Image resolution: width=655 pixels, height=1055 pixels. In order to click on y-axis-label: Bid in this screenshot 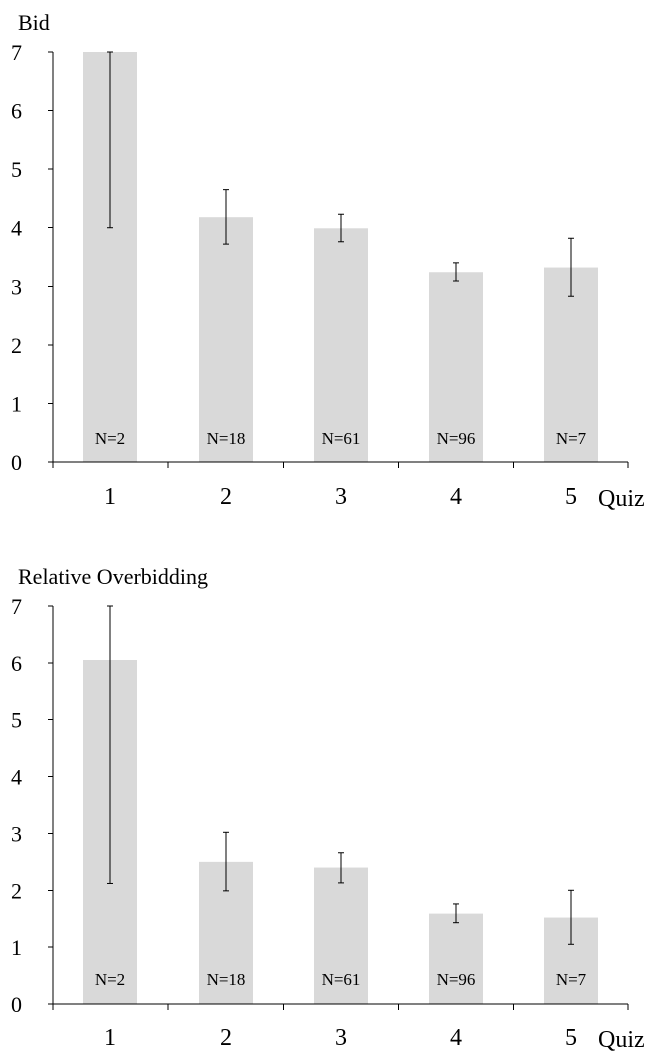, I will do `click(34, 22)`.